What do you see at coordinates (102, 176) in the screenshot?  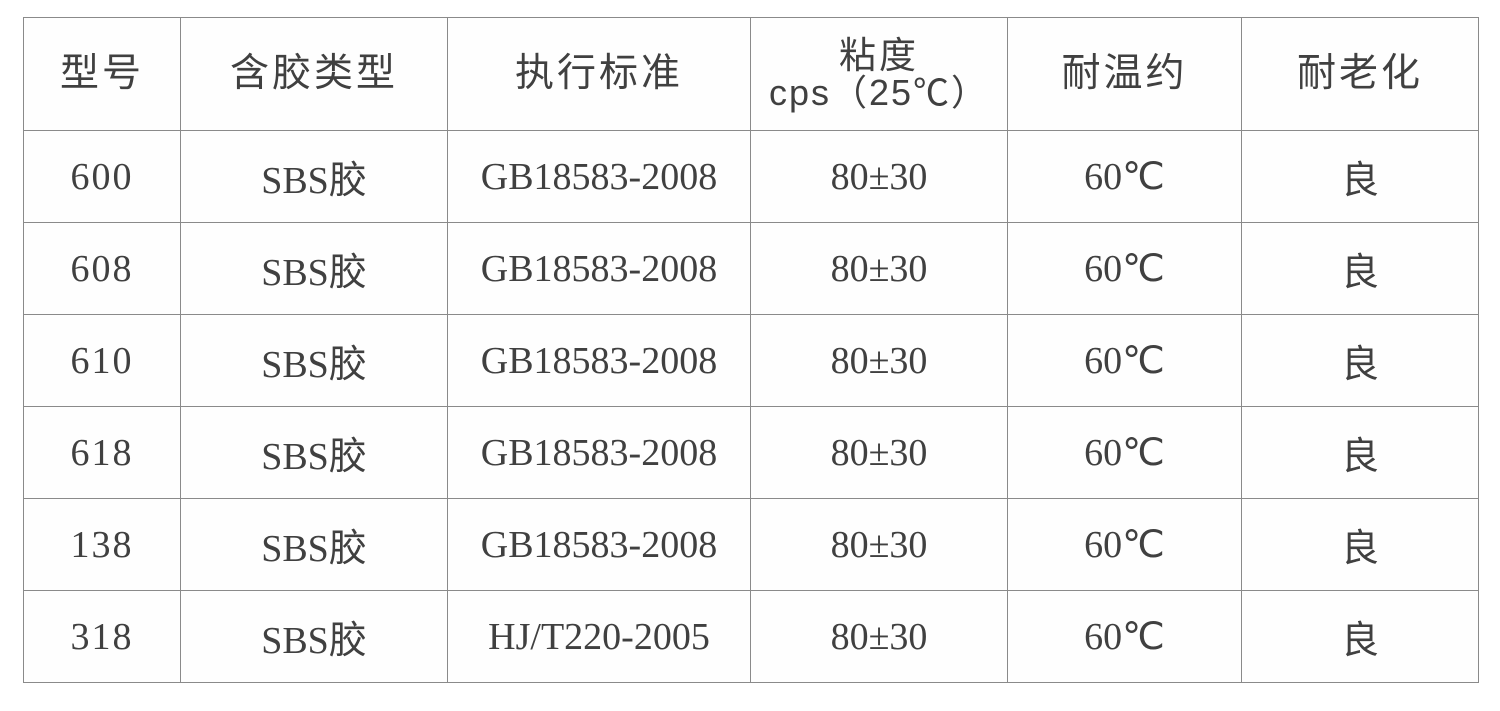 I see `cell-model: 600` at bounding box center [102, 176].